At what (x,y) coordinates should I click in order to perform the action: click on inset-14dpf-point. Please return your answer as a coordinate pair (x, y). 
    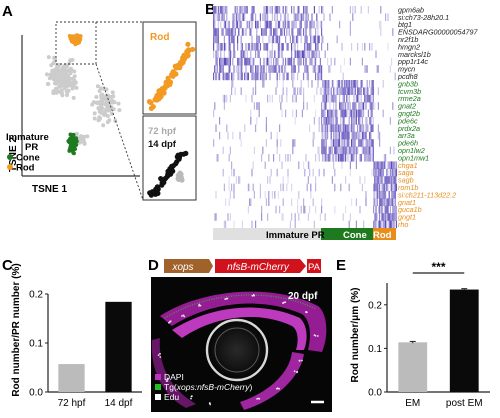
    Looking at the image, I should click on (151, 195).